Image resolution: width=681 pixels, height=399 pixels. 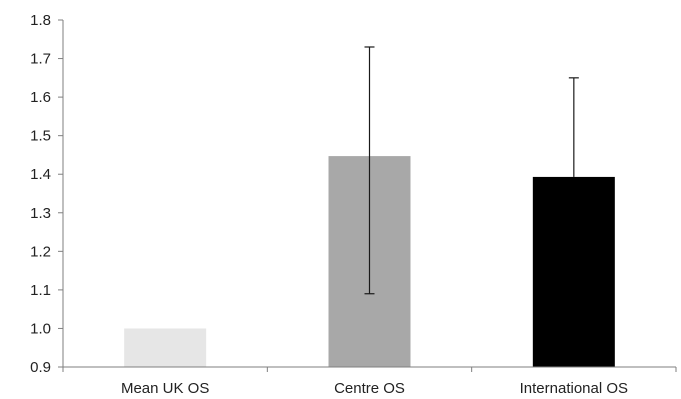 What do you see at coordinates (40, 174) in the screenshot?
I see `y-tick-label: 1.4` at bounding box center [40, 174].